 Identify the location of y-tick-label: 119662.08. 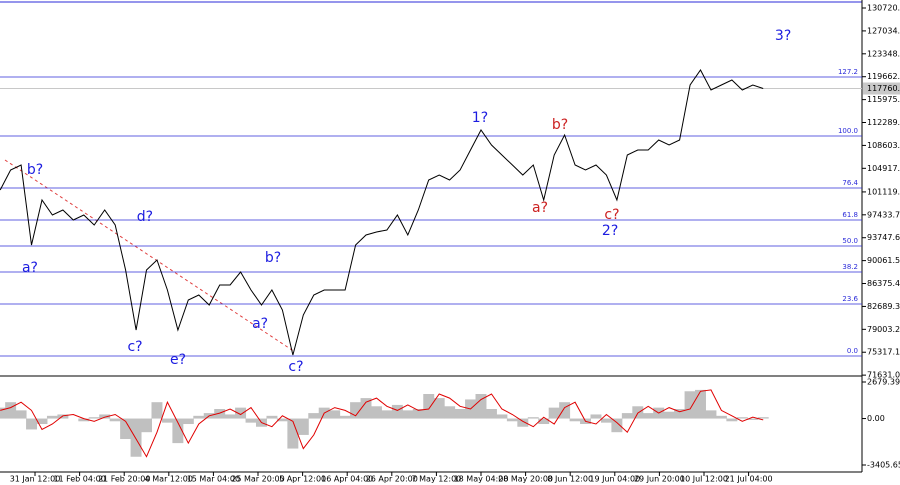
(883, 76).